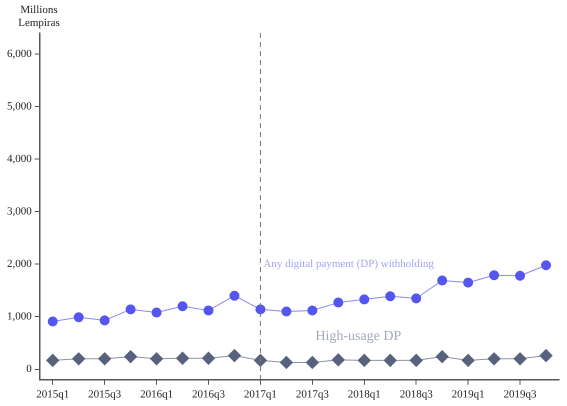  Describe the element at coordinates (348, 264) in the screenshot. I see `annotation: Any digital payment (DP) withholding` at that location.